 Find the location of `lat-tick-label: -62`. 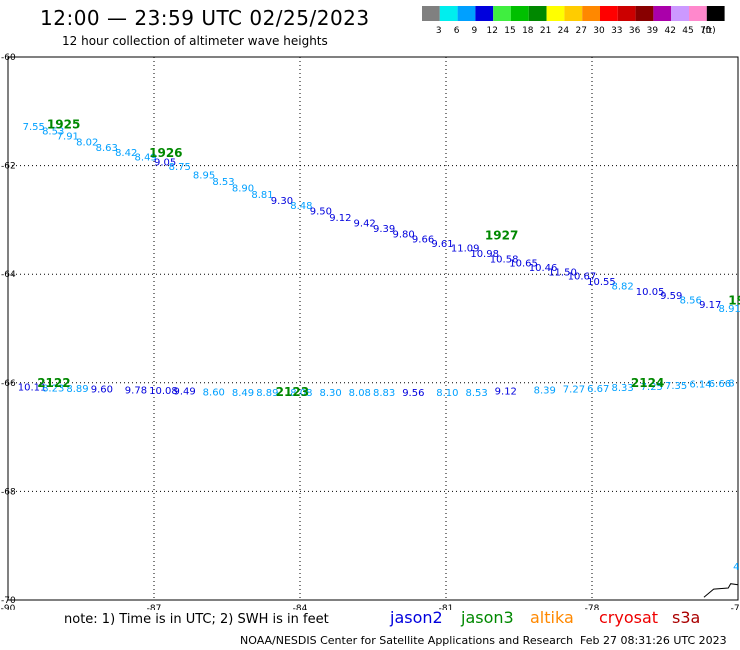

lat-tick-label: -62 is located at coordinates (8, 167).